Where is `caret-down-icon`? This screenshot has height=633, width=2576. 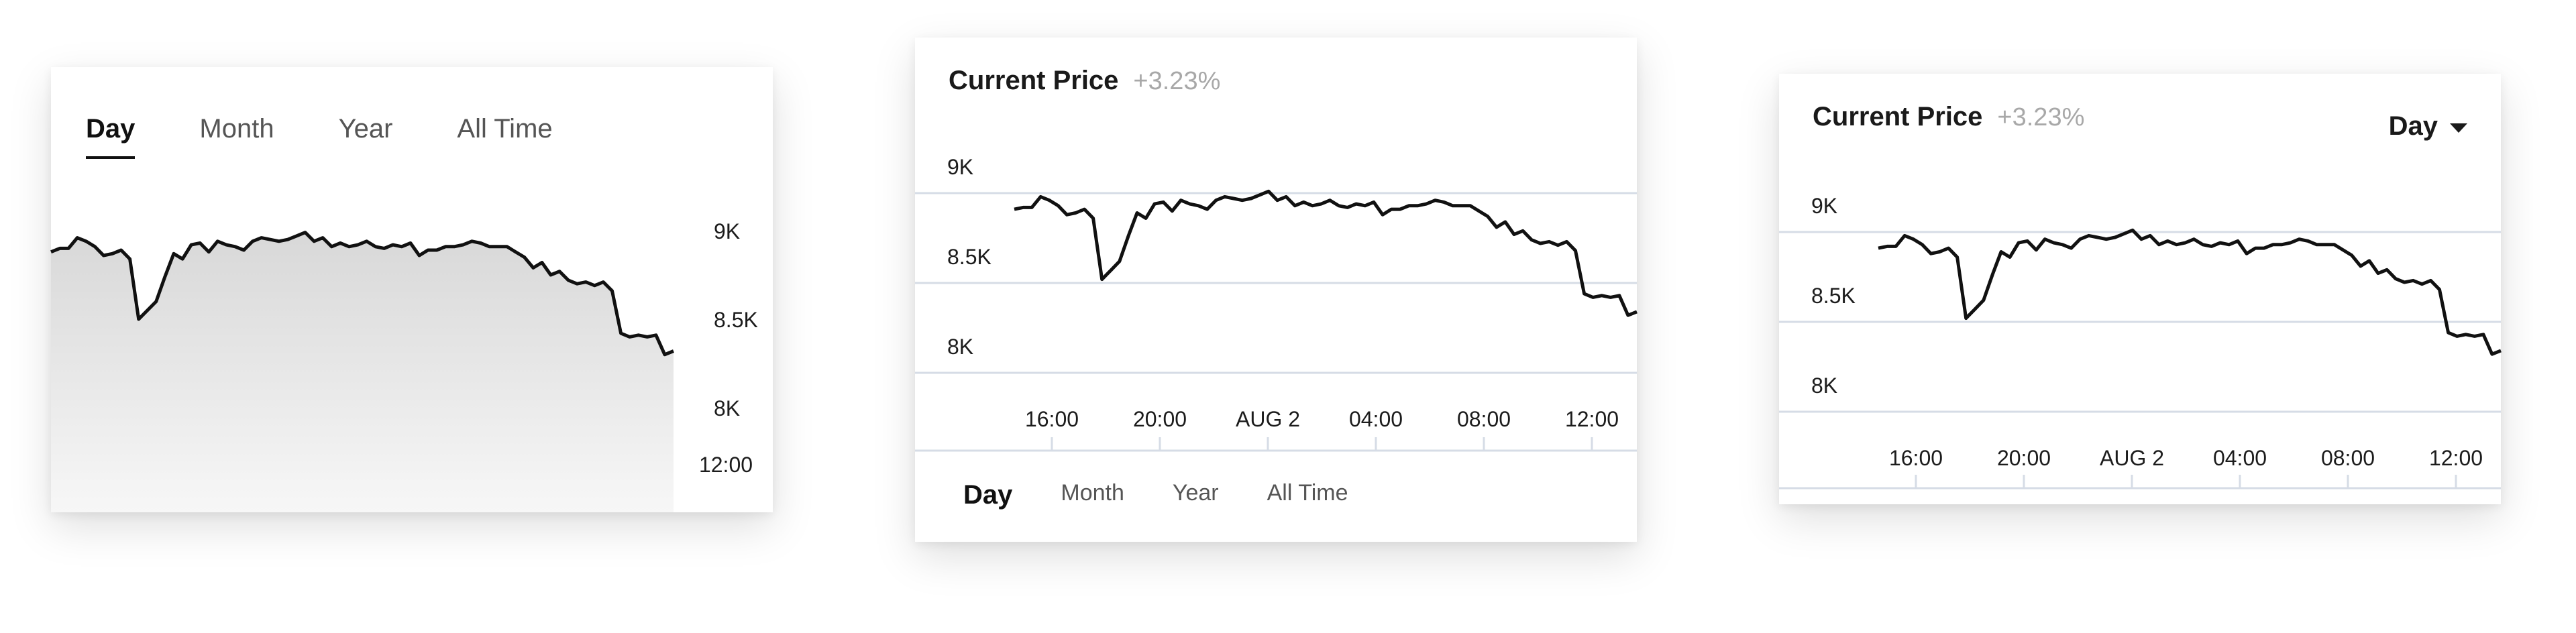 caret-down-icon is located at coordinates (2458, 128).